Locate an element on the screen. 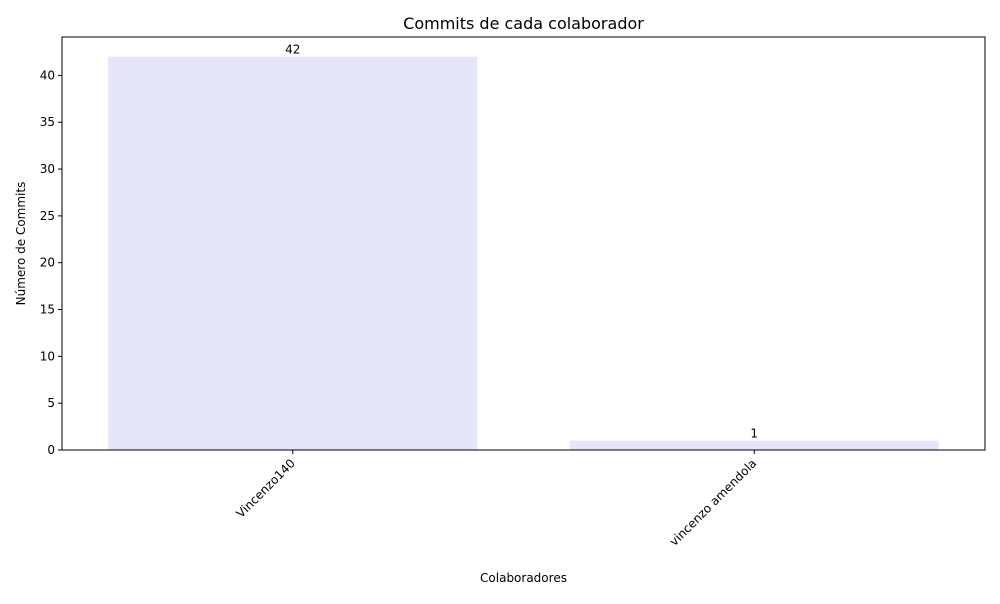 This screenshot has height=604, width=1000. x-tick-label: Vincenzo140 is located at coordinates (266, 488).